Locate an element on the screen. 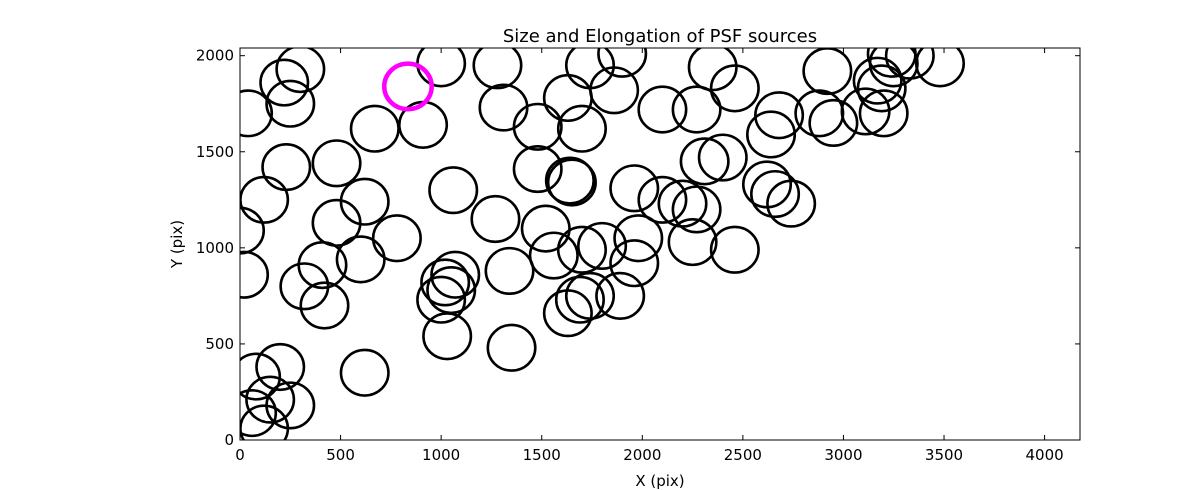 The height and width of the screenshot is (490, 1200). x-tick-label: 3500 is located at coordinates (944, 455).